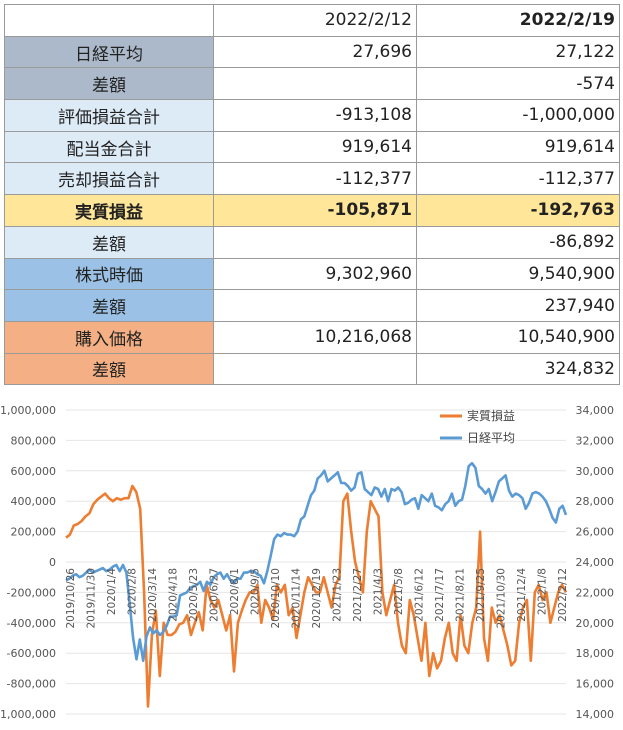 The width and height of the screenshot is (623, 730). What do you see at coordinates (595, 410) in the screenshot?
I see `right-tick-label: 34,000` at bounding box center [595, 410].